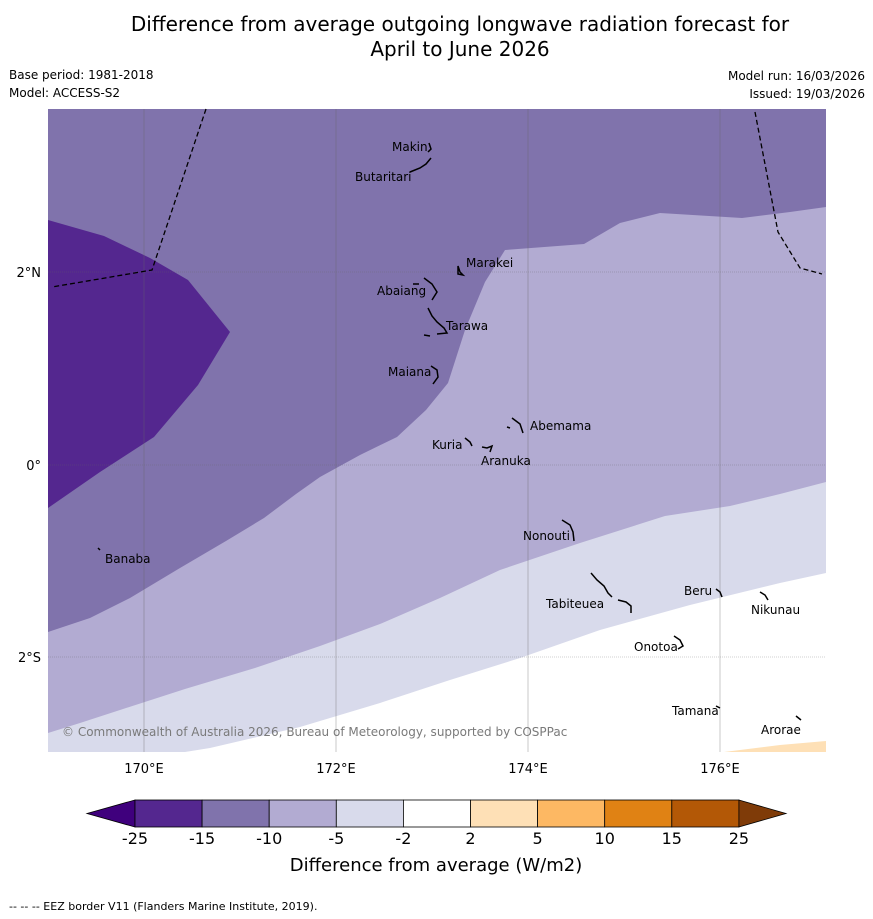  Describe the element at coordinates (546, 536) in the screenshot. I see `label-nonouti: Nonouti` at that location.